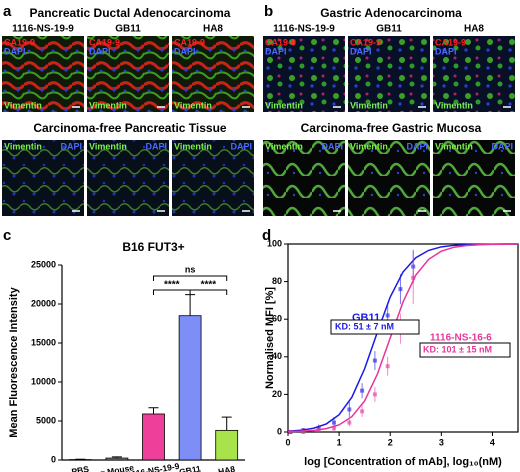 This screenshot has height=472, width=520. I want to click on significance: ns, so click(190, 269).